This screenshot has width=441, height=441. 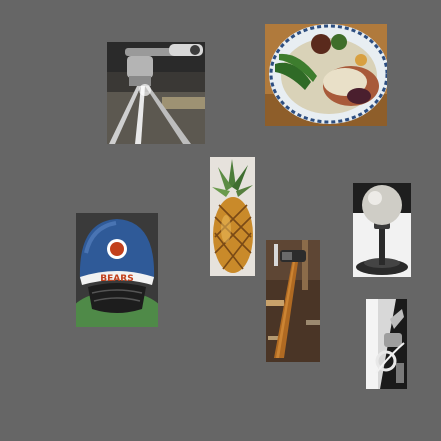 I want to click on football-helmet-photo: BEARS, so click(x=117, y=270).